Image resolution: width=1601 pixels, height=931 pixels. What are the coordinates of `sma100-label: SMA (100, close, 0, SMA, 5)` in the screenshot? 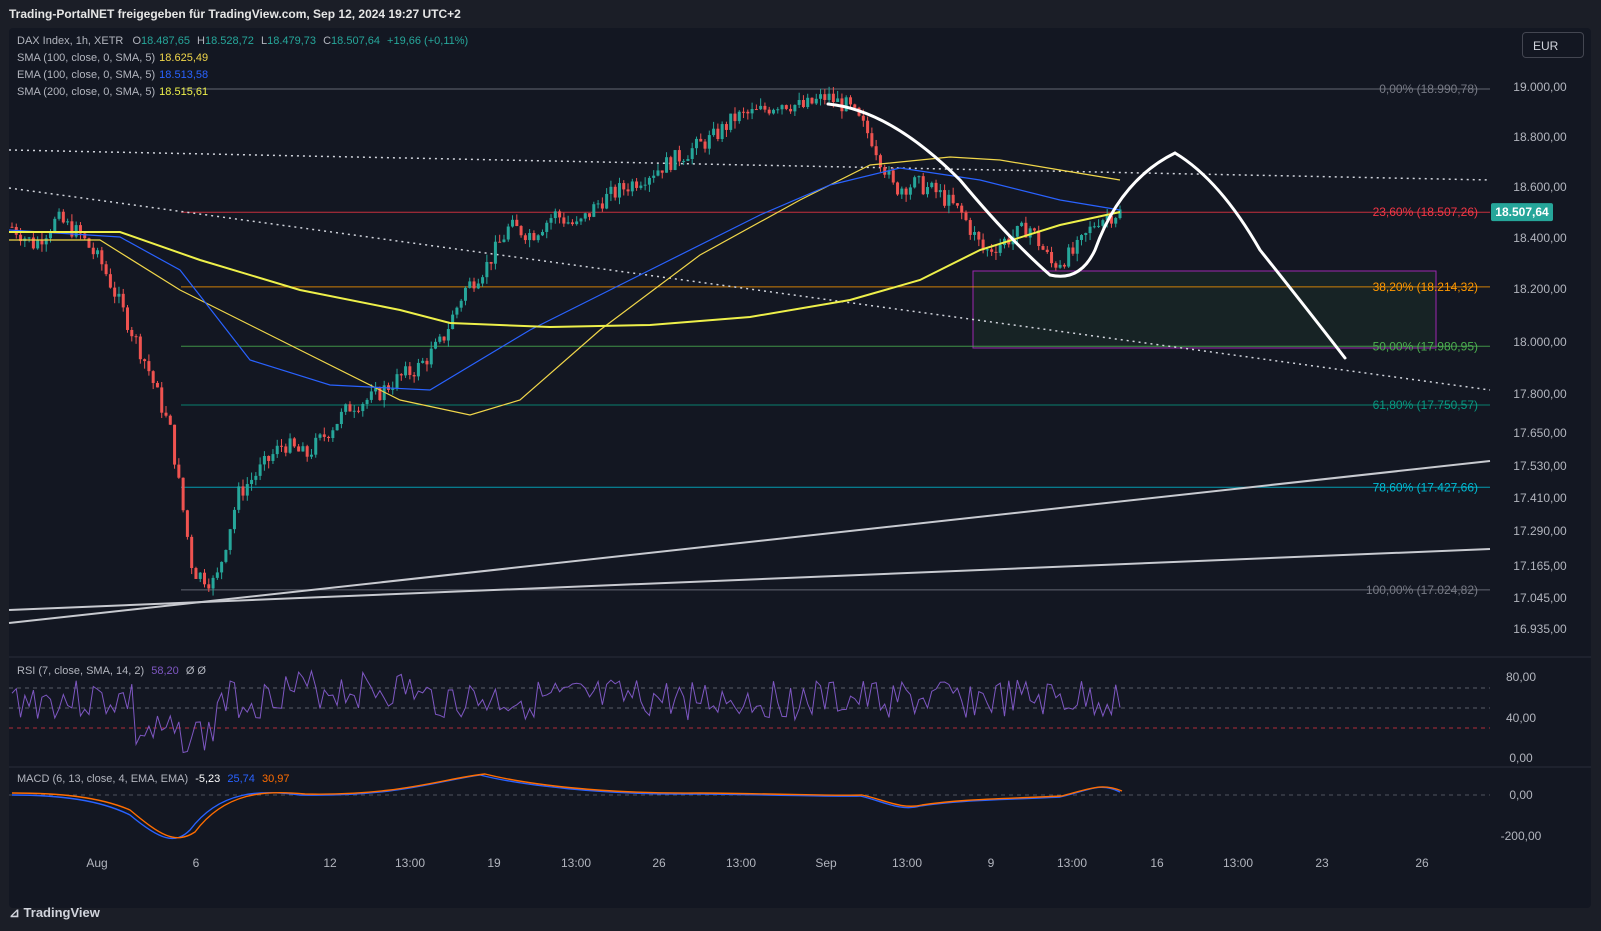 It's located at (86, 58).